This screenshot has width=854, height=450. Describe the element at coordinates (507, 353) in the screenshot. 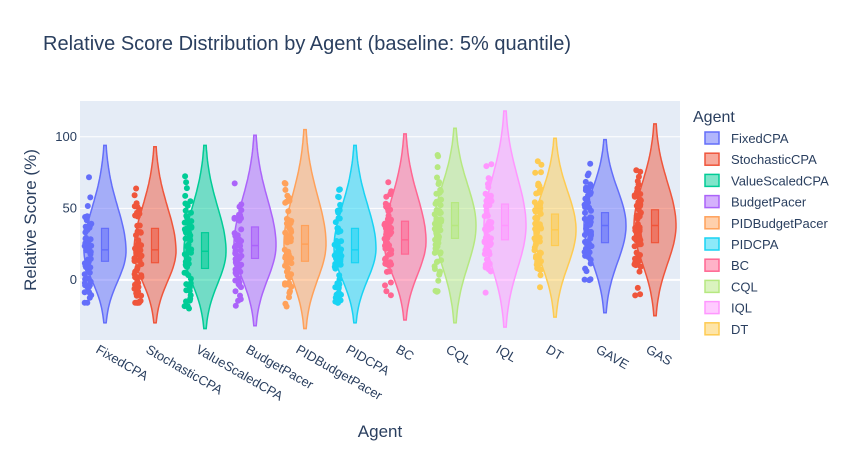

I see `x-tick-label: IQL` at that location.